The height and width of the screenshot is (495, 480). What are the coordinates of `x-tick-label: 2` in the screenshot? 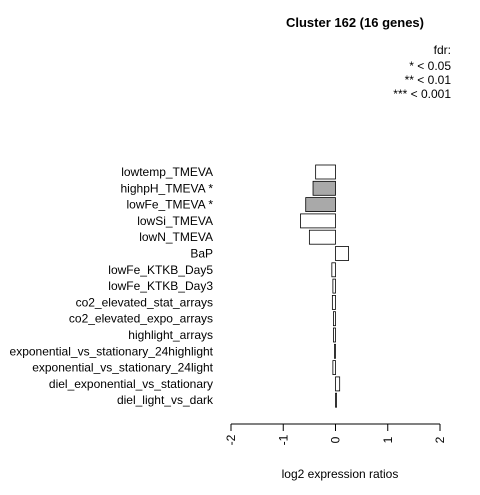 It's located at (440, 439).